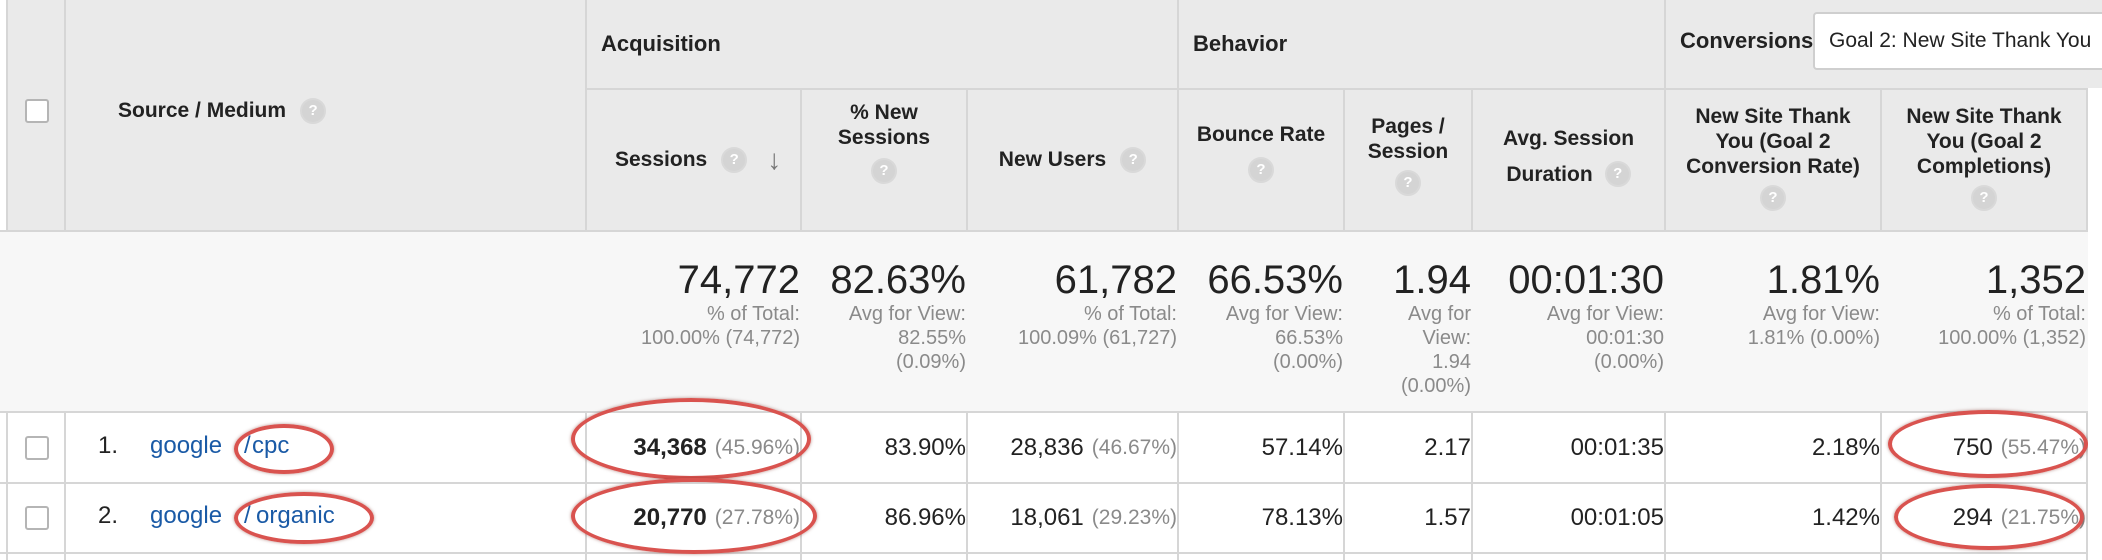 The image size is (2102, 560). I want to click on behavior-group-header: Behavior, so click(1428, 44).